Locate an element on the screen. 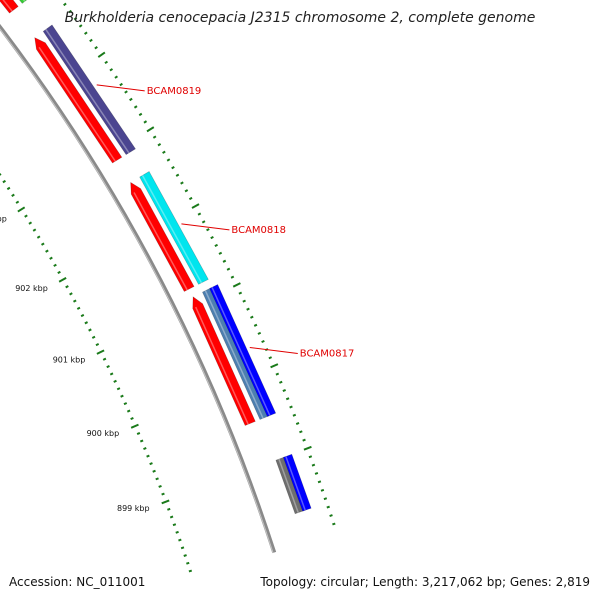 The height and width of the screenshot is (600, 600). gene-label: BCAM0819 is located at coordinates (174, 91).